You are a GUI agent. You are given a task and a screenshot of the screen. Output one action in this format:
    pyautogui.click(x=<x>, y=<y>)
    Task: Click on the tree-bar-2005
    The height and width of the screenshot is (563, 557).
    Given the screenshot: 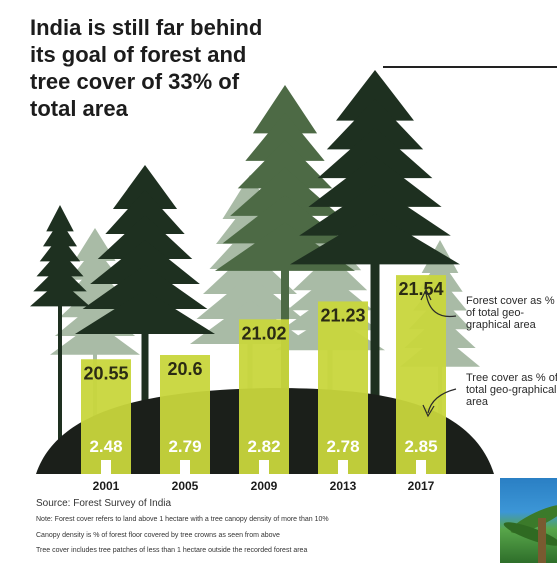 What is the action you would take?
    pyautogui.click(x=185, y=467)
    